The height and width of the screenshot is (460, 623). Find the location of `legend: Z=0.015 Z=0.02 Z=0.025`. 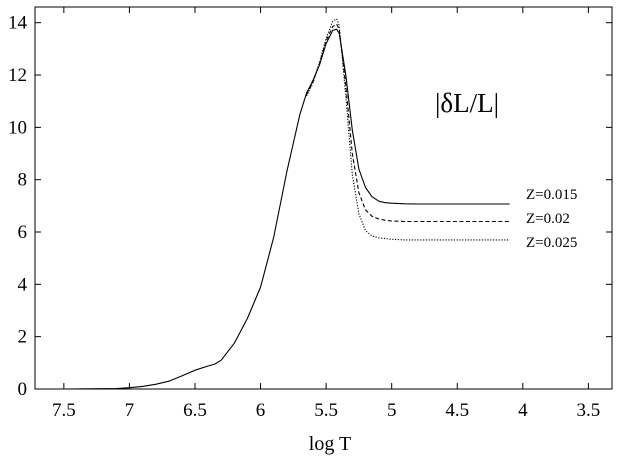

legend: Z=0.015 Z=0.02 Z=0.025 is located at coordinates (551, 219).